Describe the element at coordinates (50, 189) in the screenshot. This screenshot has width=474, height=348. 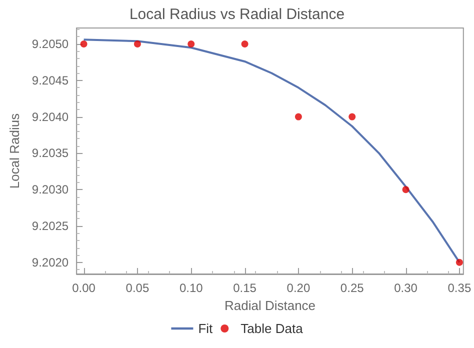
I see `y-tick-label: 9.2030` at that location.